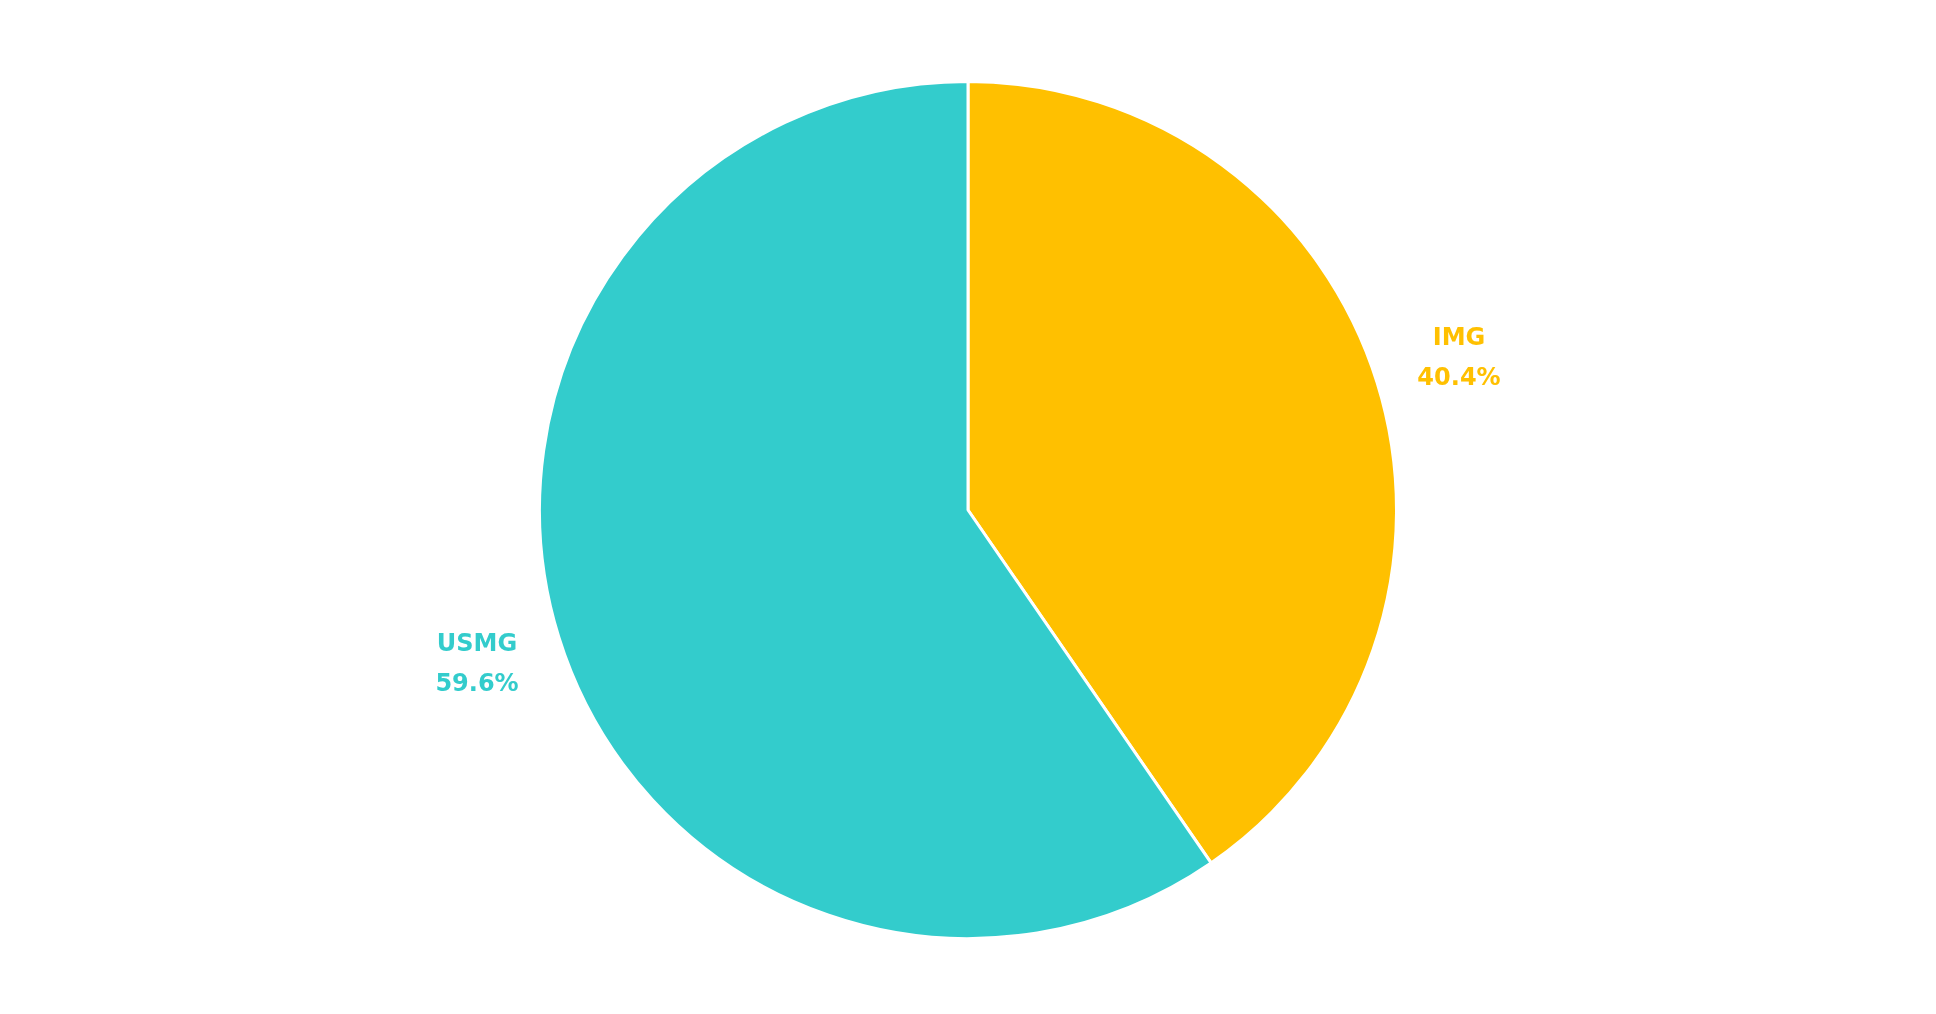  Describe the element at coordinates (477, 682) in the screenshot. I see `data-label: 59.6%` at that location.